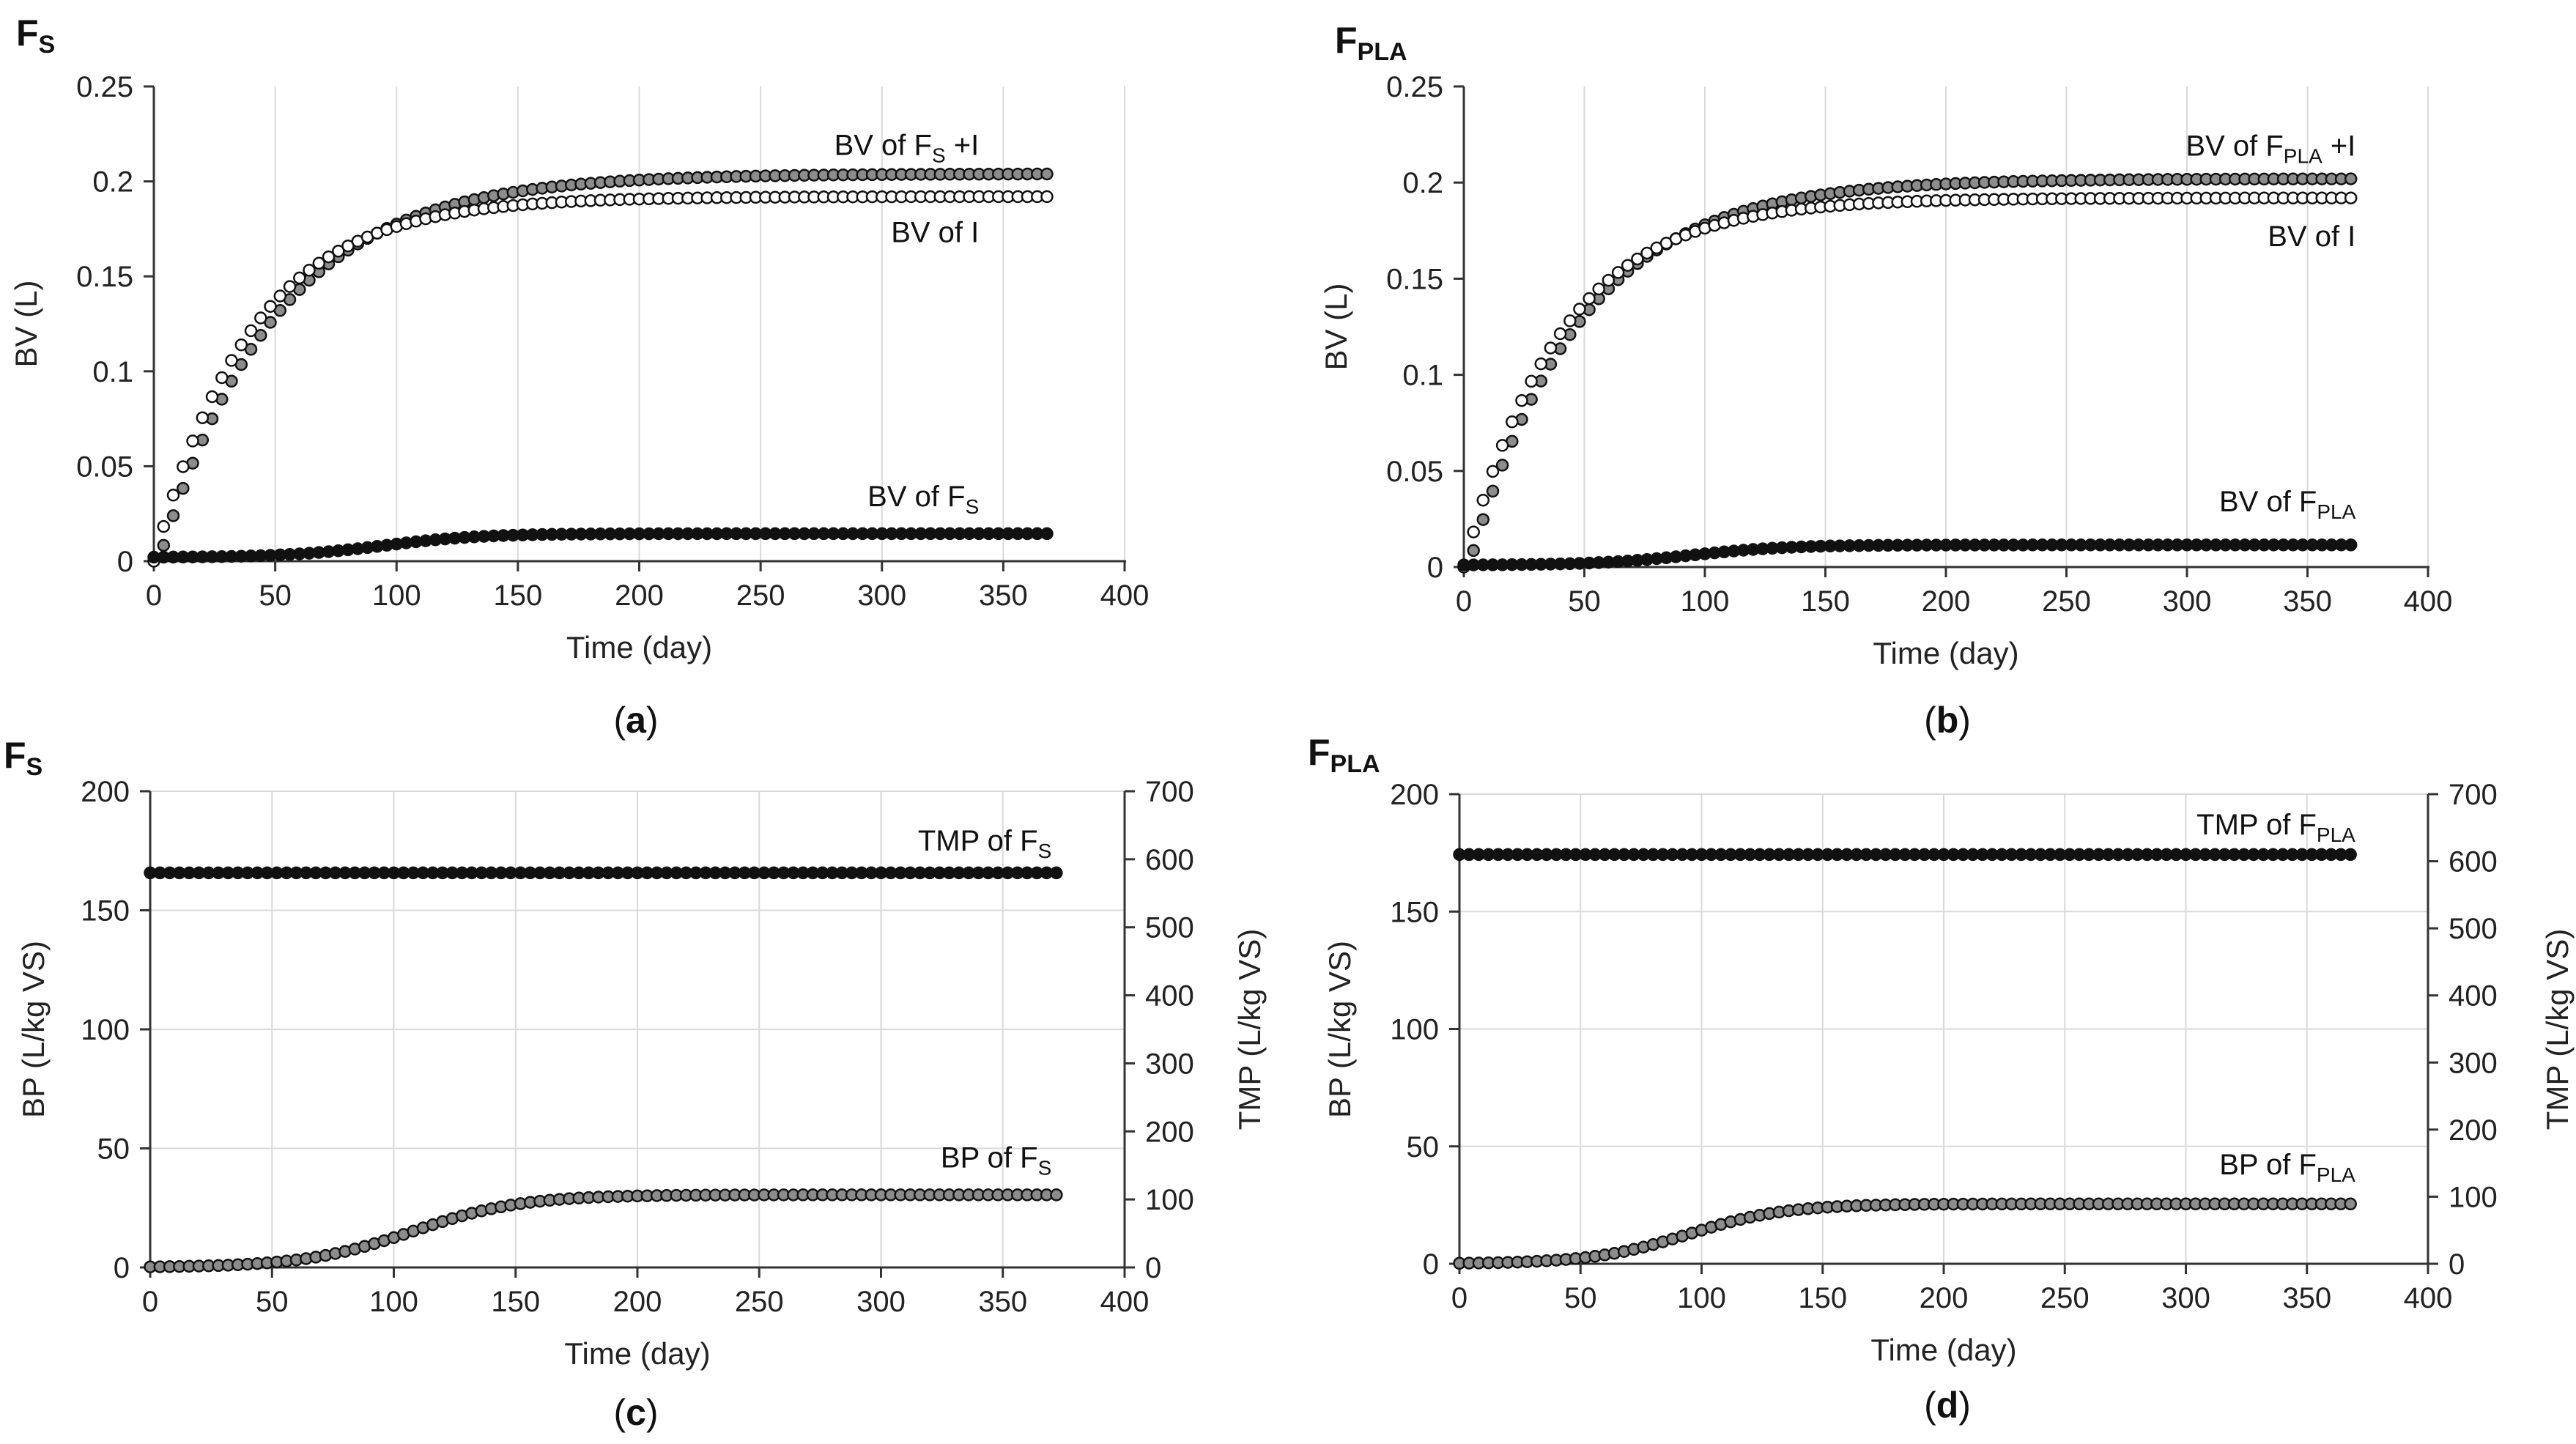 Image resolution: width=2576 pixels, height=1444 pixels. I want to click on y-tick-label: 0.05, so click(104, 467).